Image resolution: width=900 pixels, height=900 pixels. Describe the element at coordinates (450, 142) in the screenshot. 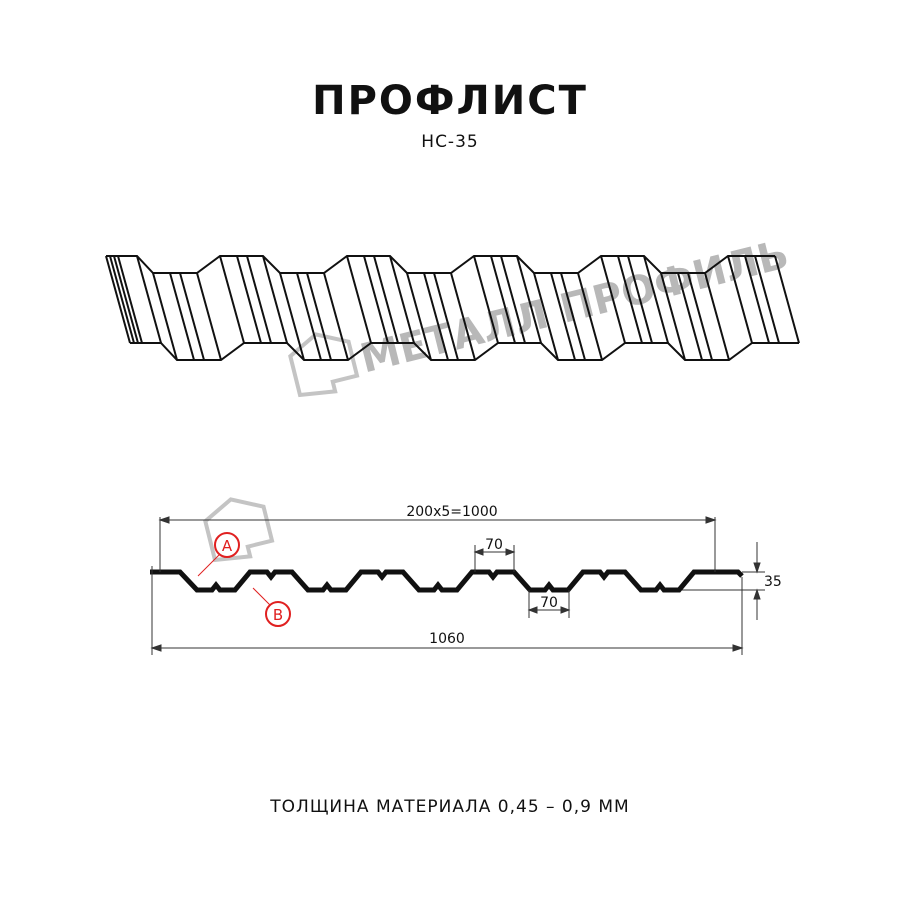

I see `profile-code: НС-35` at that location.